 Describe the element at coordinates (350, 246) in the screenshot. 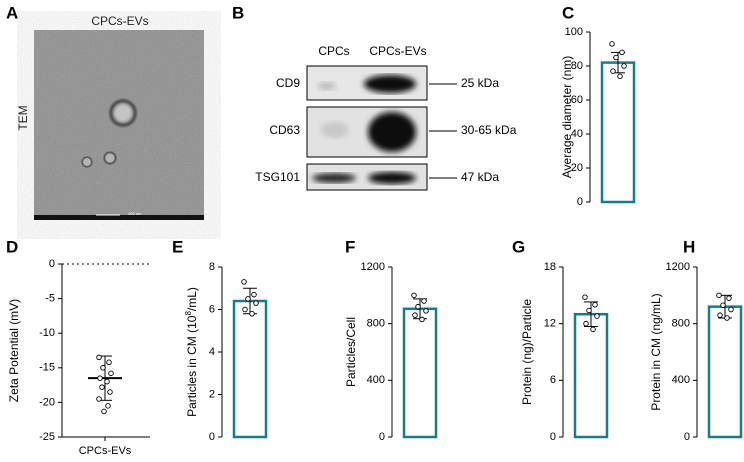

I see `panel-letter: F` at that location.